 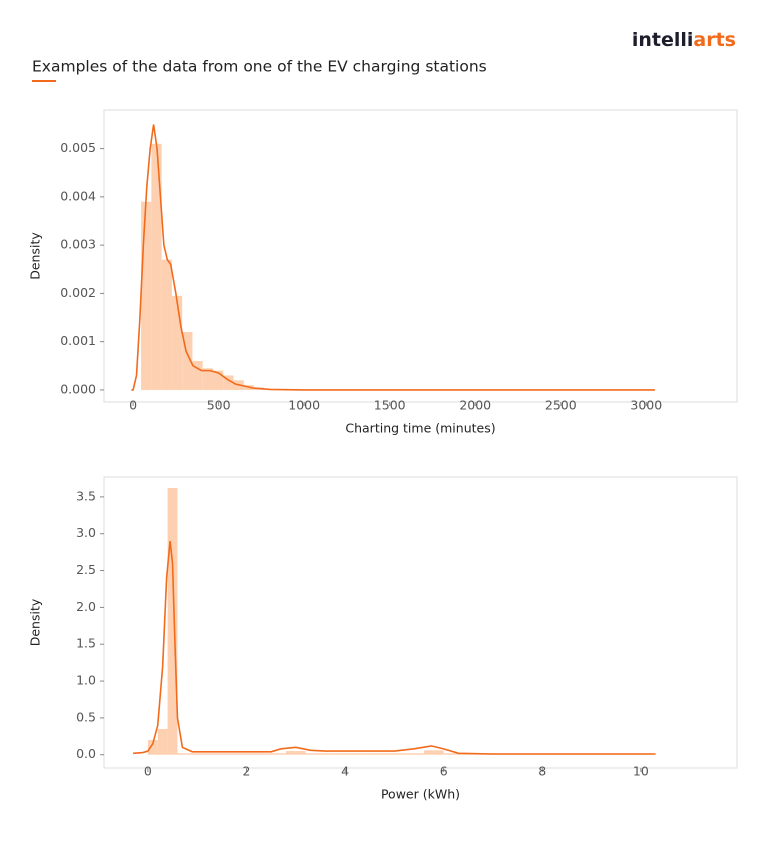 I want to click on y-tick-label: 0.0, so click(x=86, y=753).